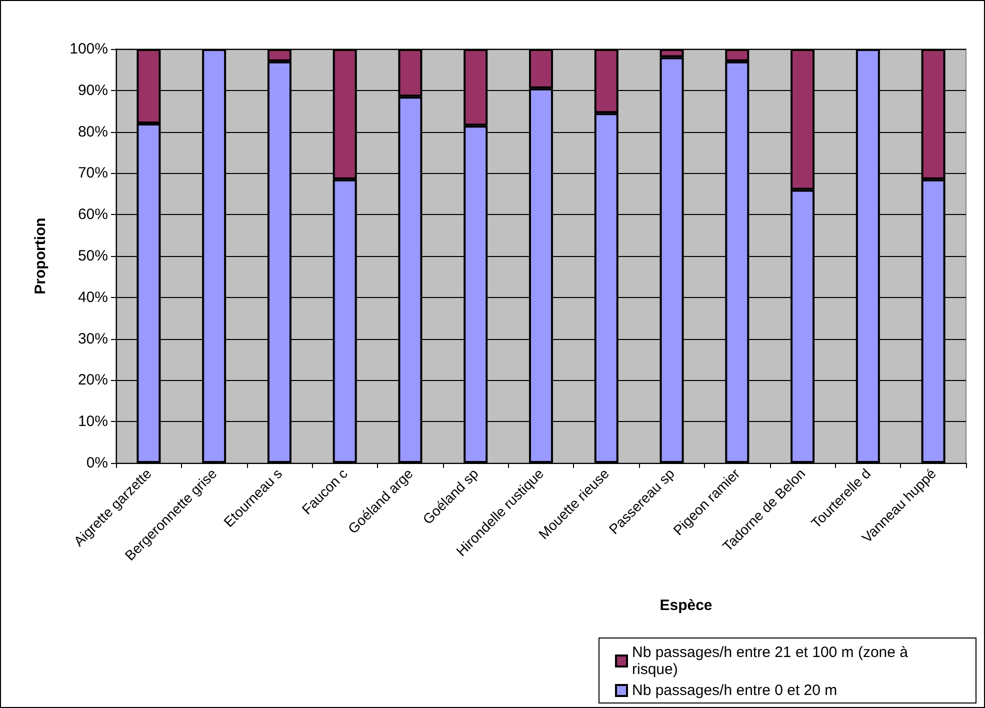 The height and width of the screenshot is (708, 985). Describe the element at coordinates (93, 339) in the screenshot. I see `y-tick-label: 30%` at that location.